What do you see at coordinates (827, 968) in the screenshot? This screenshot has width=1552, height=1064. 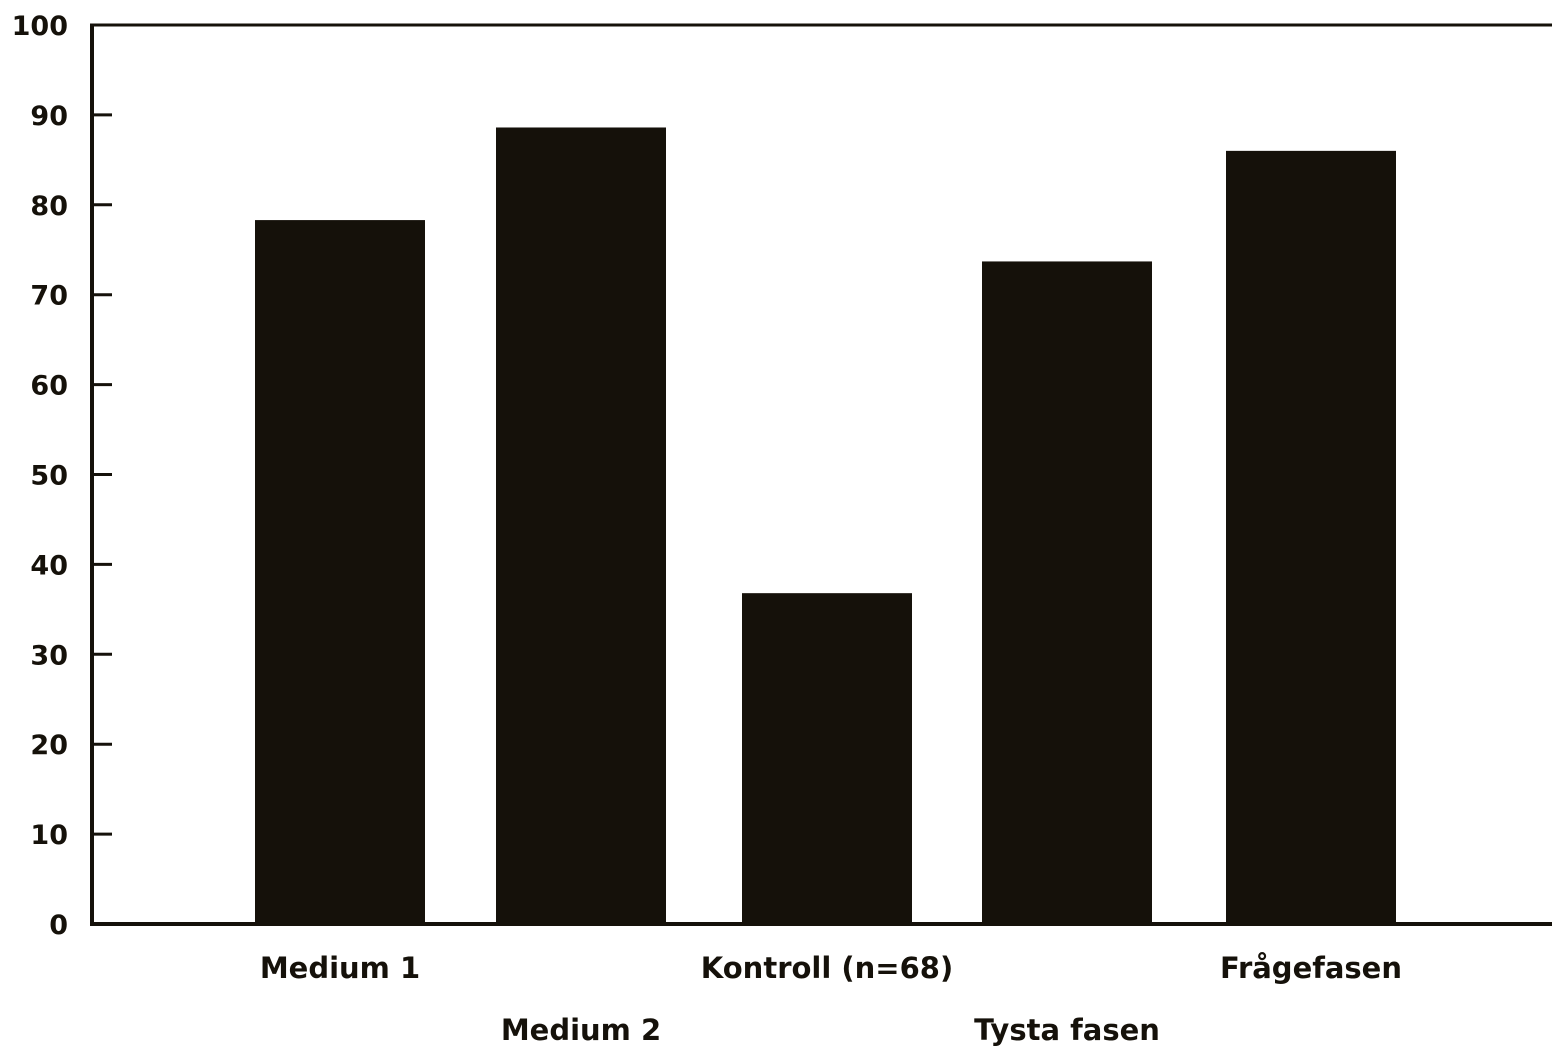 I see `x-tick-label: Kontroll (n=68)` at bounding box center [827, 968].